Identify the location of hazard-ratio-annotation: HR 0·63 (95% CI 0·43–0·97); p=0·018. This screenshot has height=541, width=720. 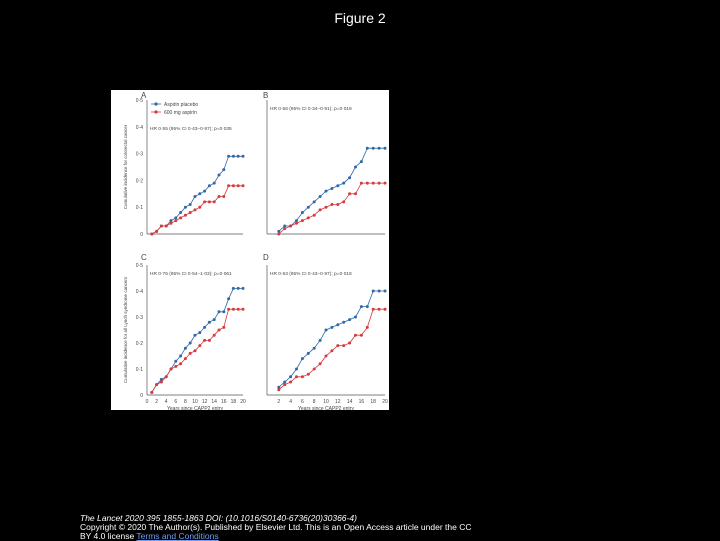
(311, 274).